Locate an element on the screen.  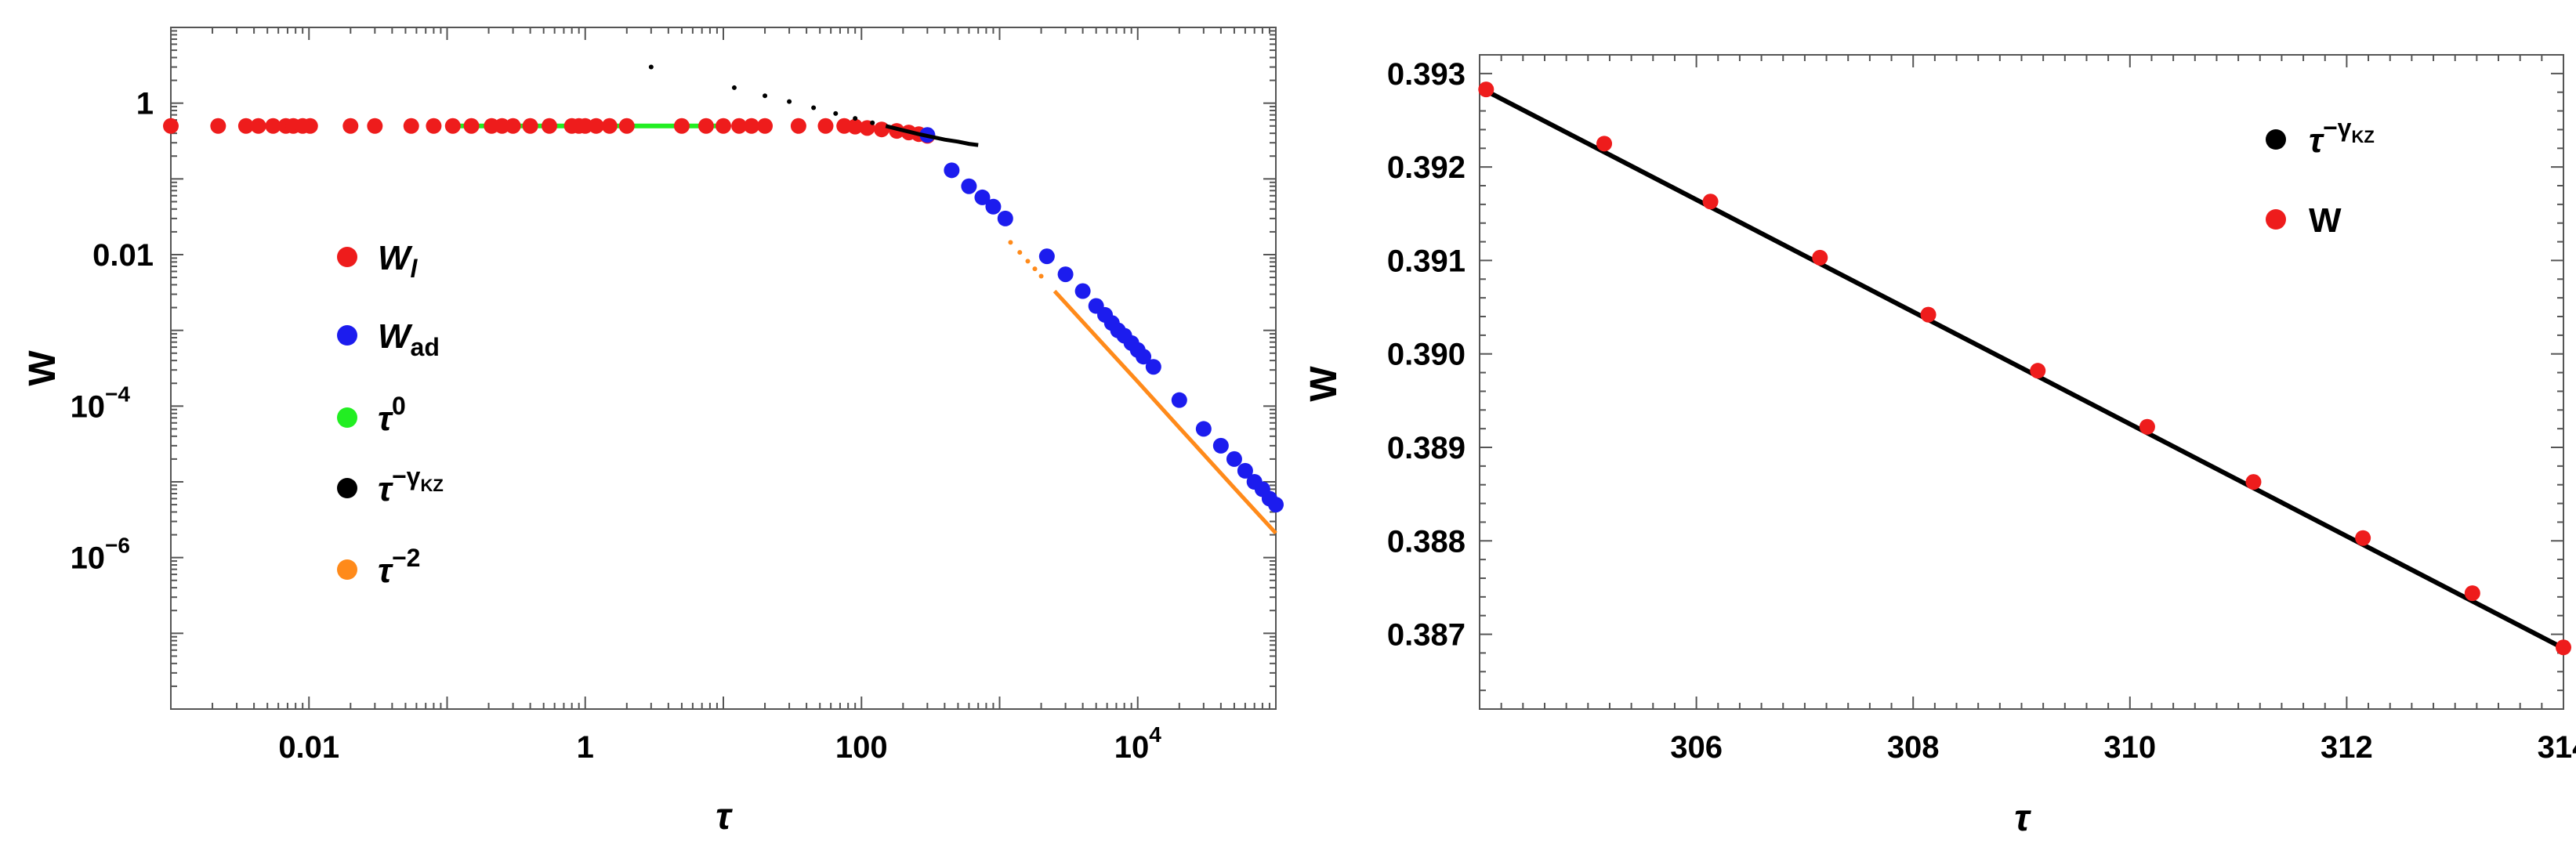
x-tick-label: 100 is located at coordinates (861, 747).